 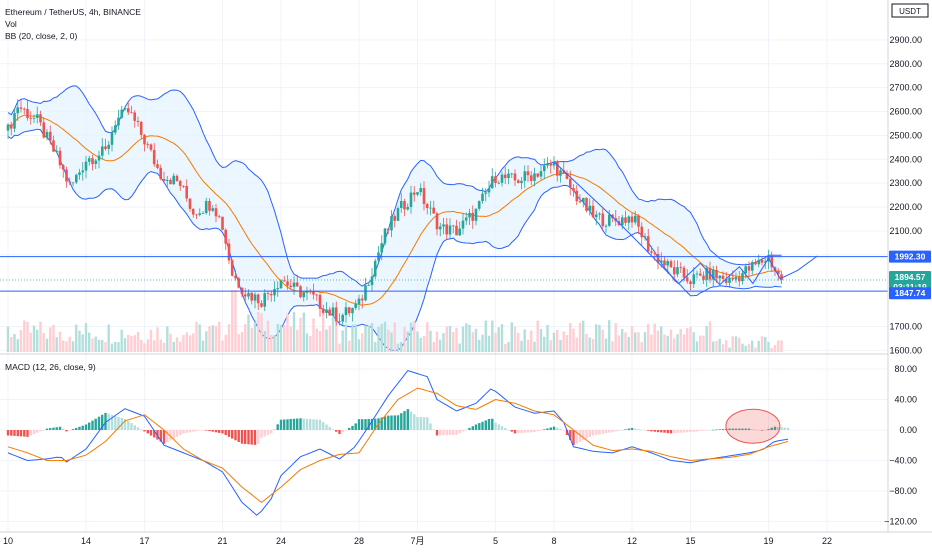 I want to click on symbol-legend: Ethereum / TetherUS, 4h, BINANCE, so click(x=73, y=12).